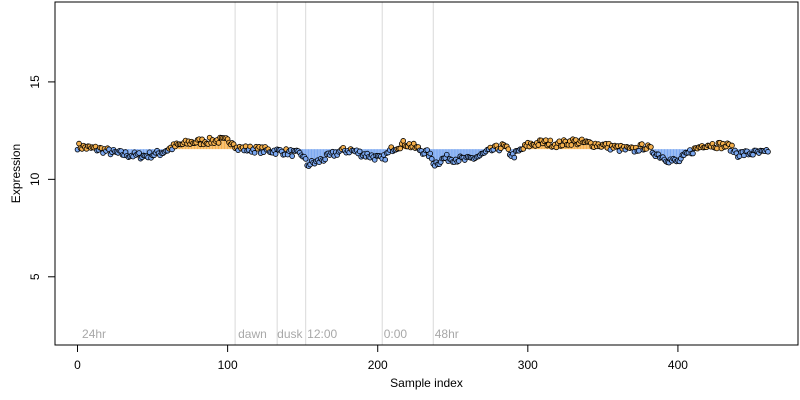 The height and width of the screenshot is (400, 800). Describe the element at coordinates (290, 334) in the screenshot. I see `phase-label: dusk` at that location.